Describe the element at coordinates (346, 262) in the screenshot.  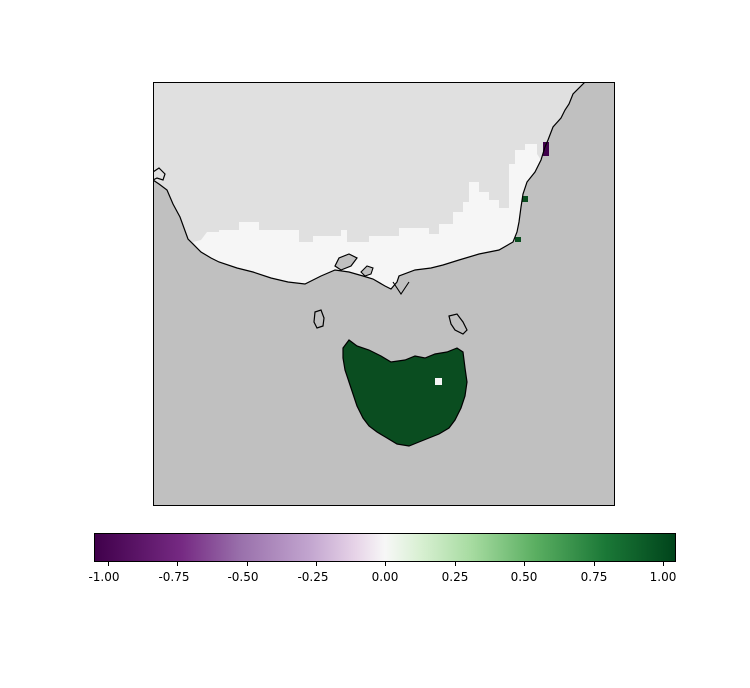
I see `port-phillip-coast` at that location.